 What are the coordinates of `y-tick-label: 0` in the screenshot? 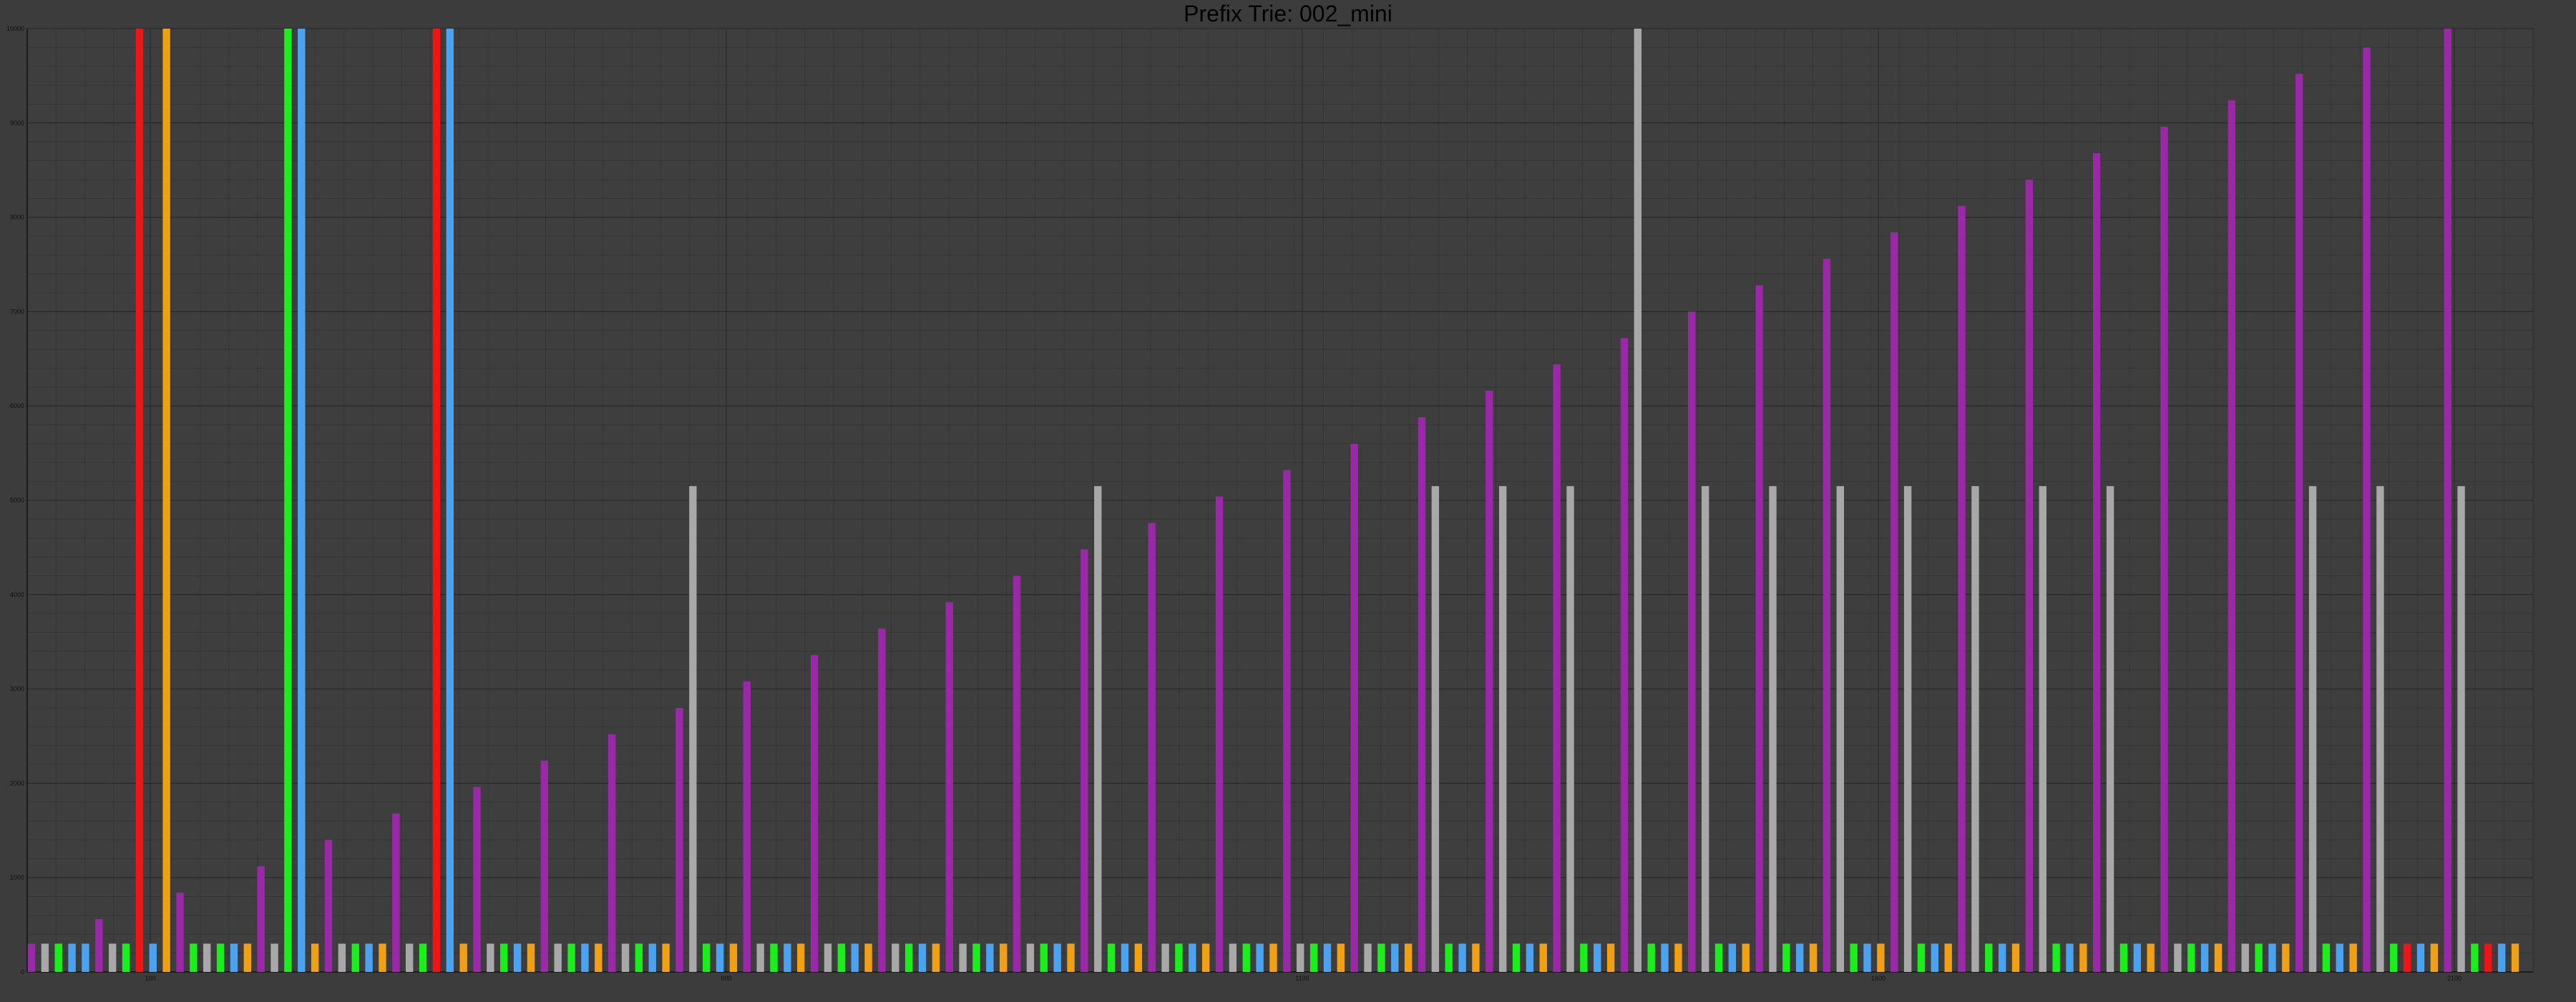 It's located at (22, 972).